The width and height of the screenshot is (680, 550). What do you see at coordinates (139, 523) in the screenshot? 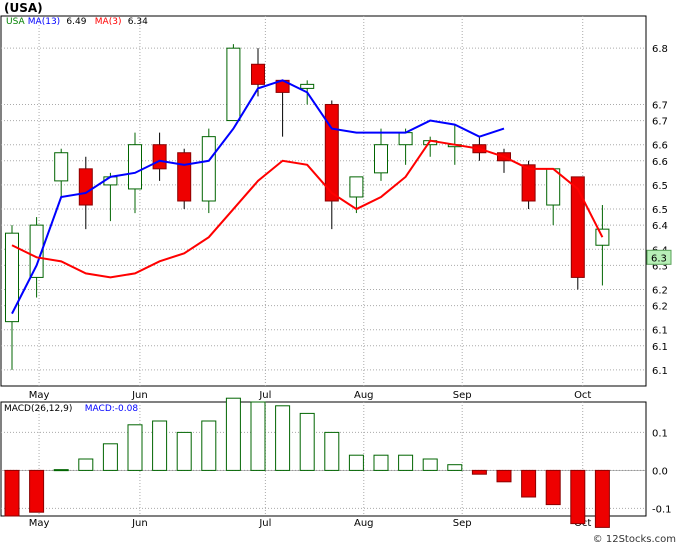
I see `macd-x-label: Jun` at bounding box center [139, 523].